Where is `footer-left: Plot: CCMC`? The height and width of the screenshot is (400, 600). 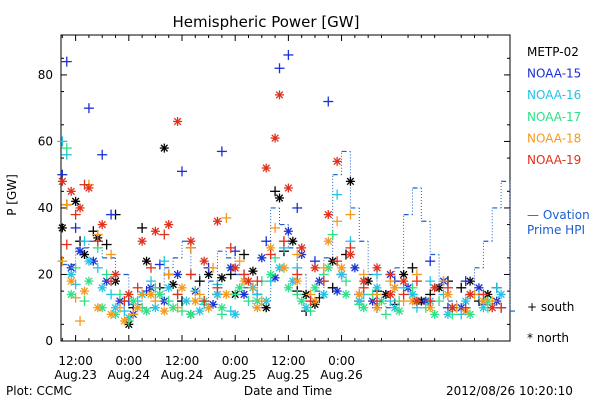 footer-left: Plot: CCMC is located at coordinates (39, 391).